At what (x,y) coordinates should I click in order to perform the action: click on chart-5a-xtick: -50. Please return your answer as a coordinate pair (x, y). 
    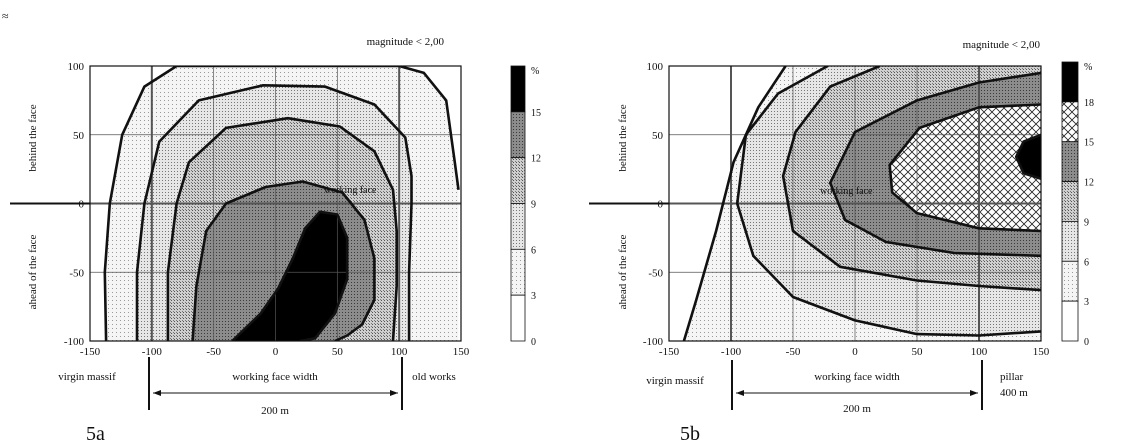
    Looking at the image, I should click on (213, 352).